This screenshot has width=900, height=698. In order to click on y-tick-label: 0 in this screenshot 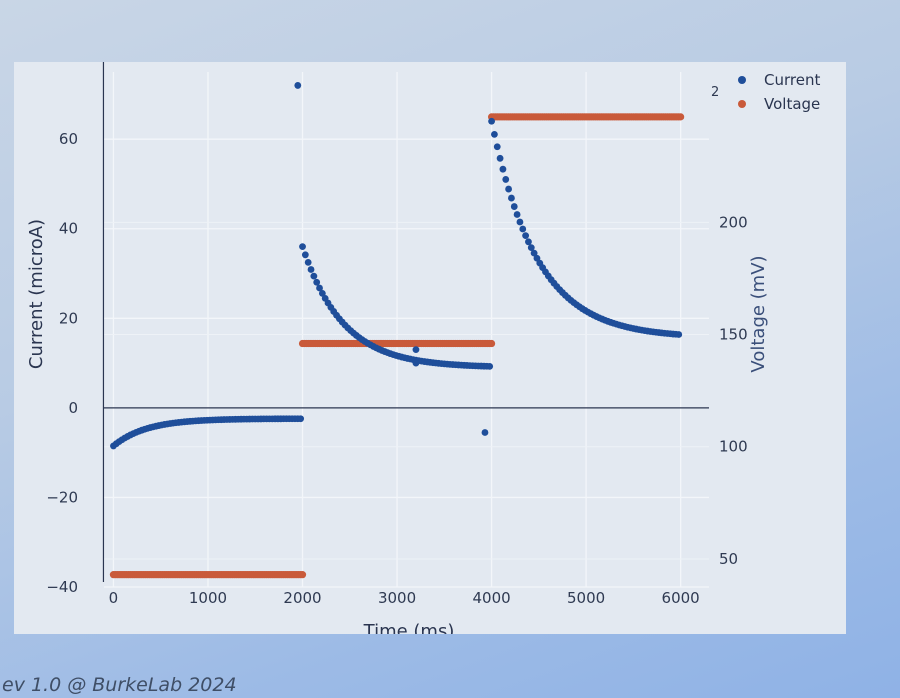, I will do `click(73, 408)`.